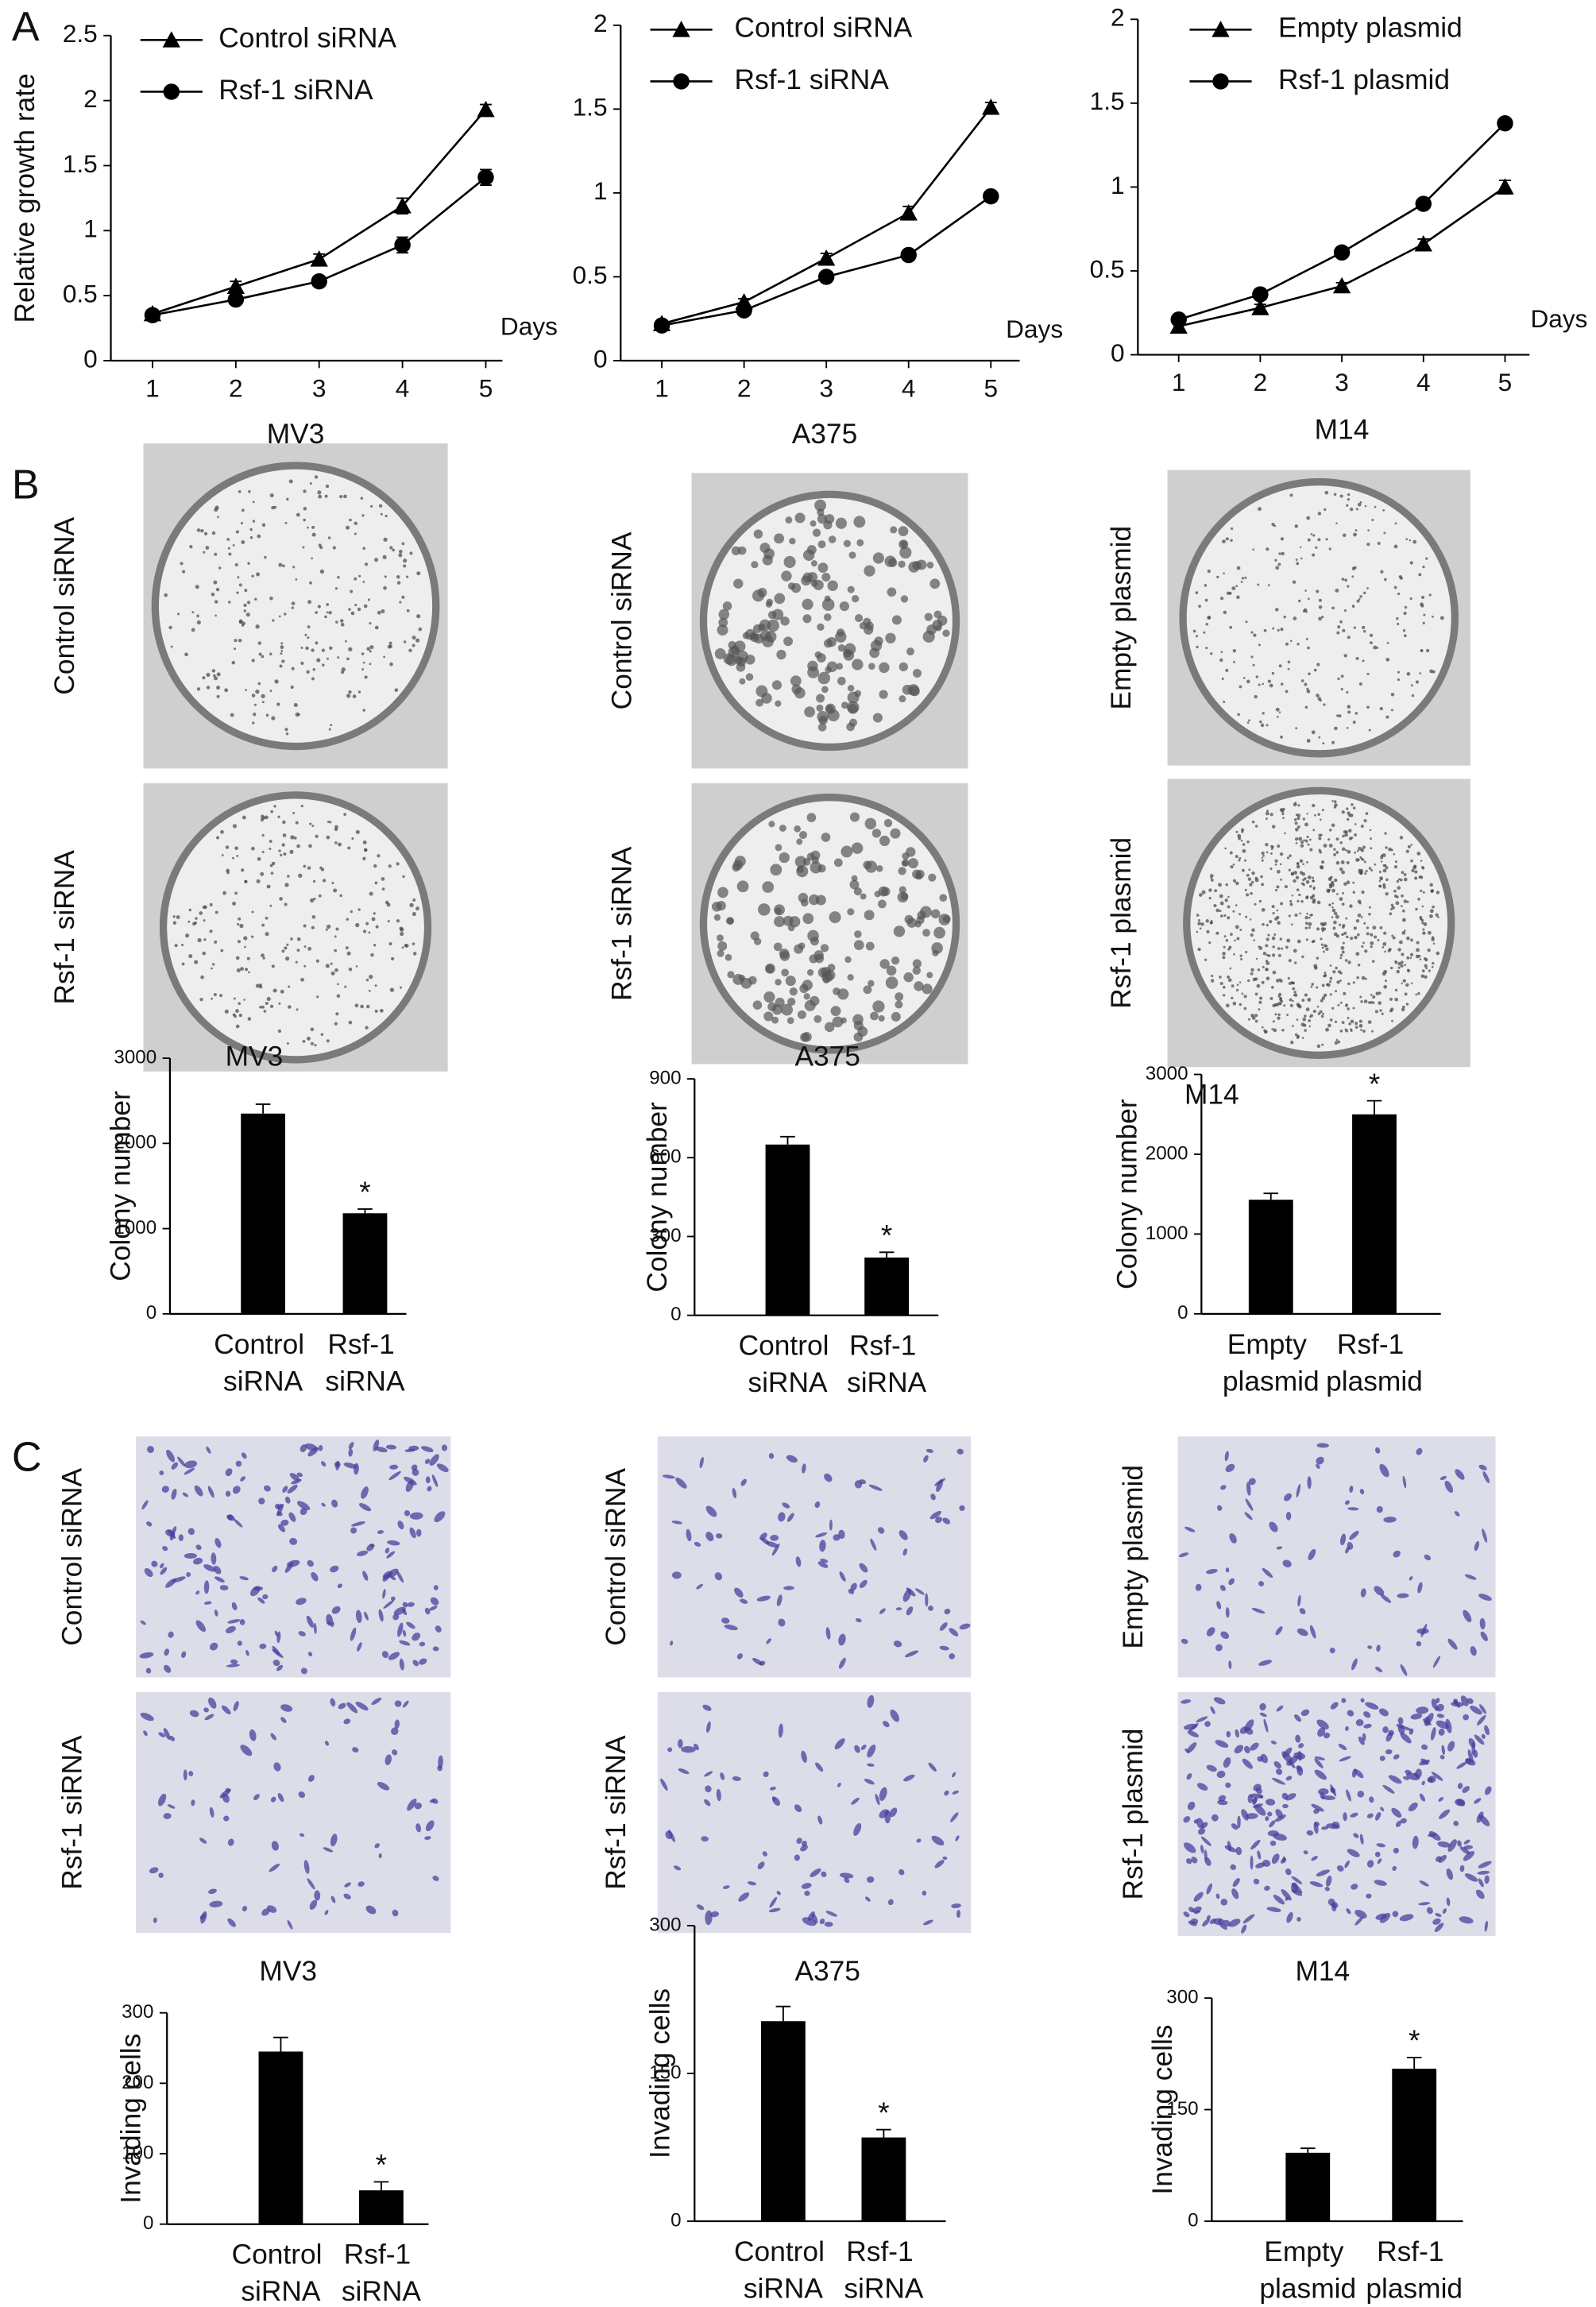  What do you see at coordinates (1342, 430) in the screenshot?
I see `chart-title: M14` at bounding box center [1342, 430].